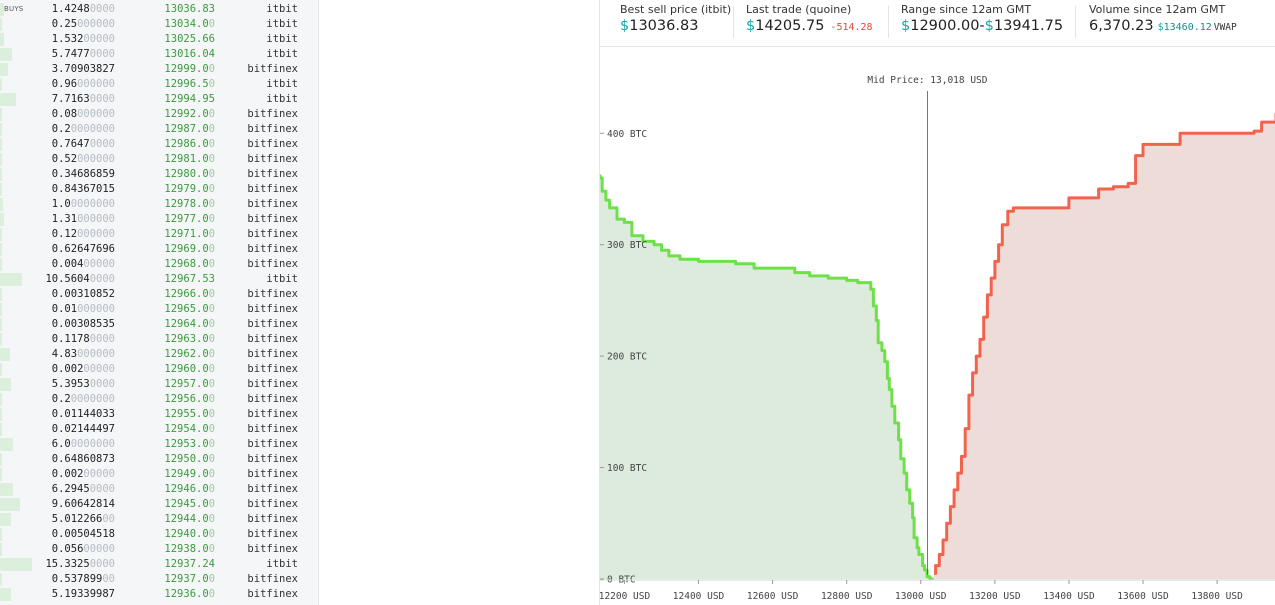  I want to click on order-amount: 0.64860873, so click(72, 459).